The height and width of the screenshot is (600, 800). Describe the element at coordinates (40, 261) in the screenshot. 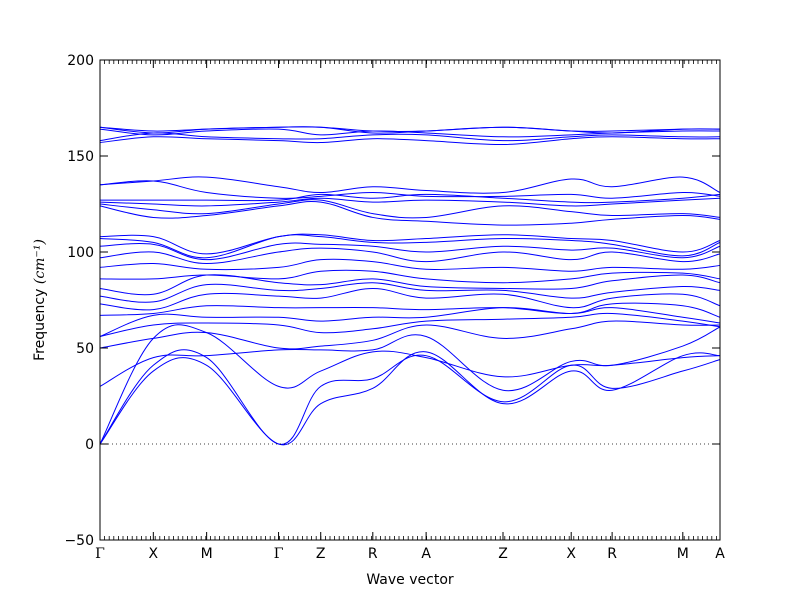

I see `y-axis-unit: (cm⁻¹)` at that location.